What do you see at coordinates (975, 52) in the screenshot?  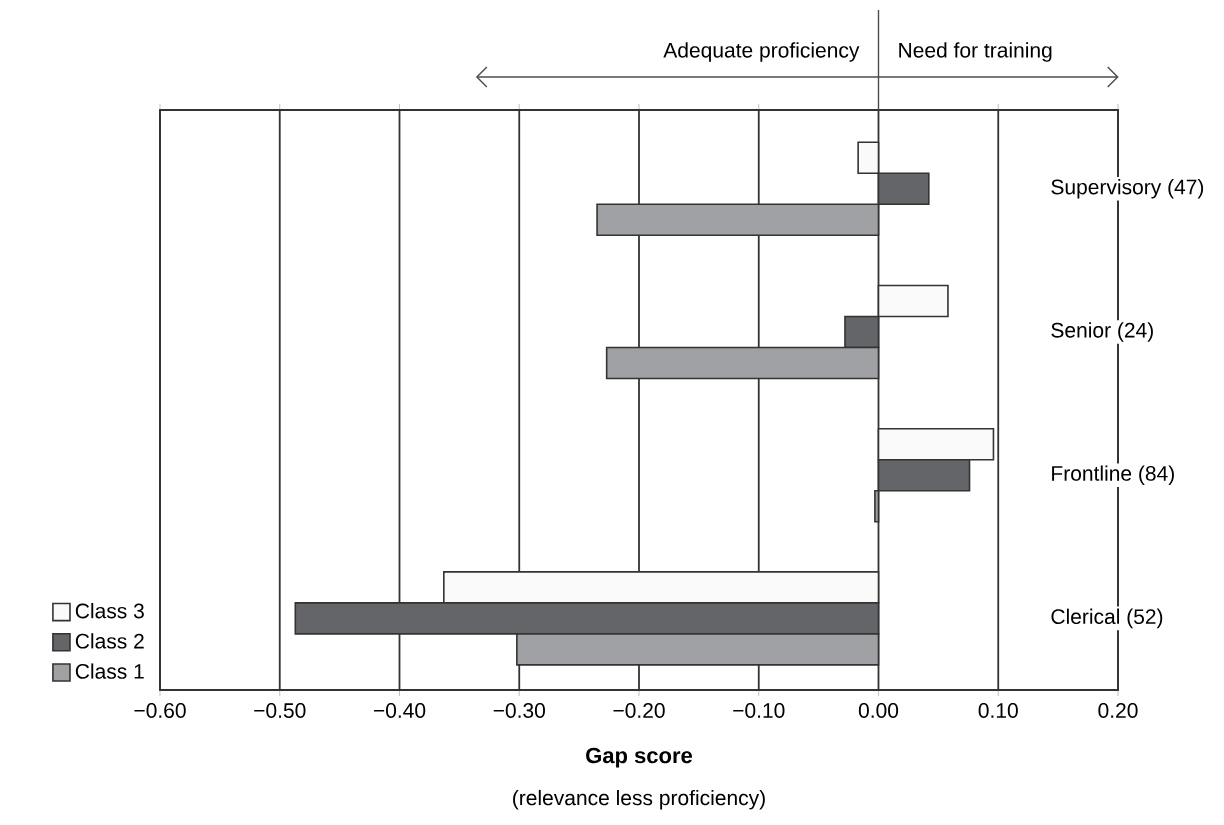 I see `text: Need for training` at bounding box center [975, 52].